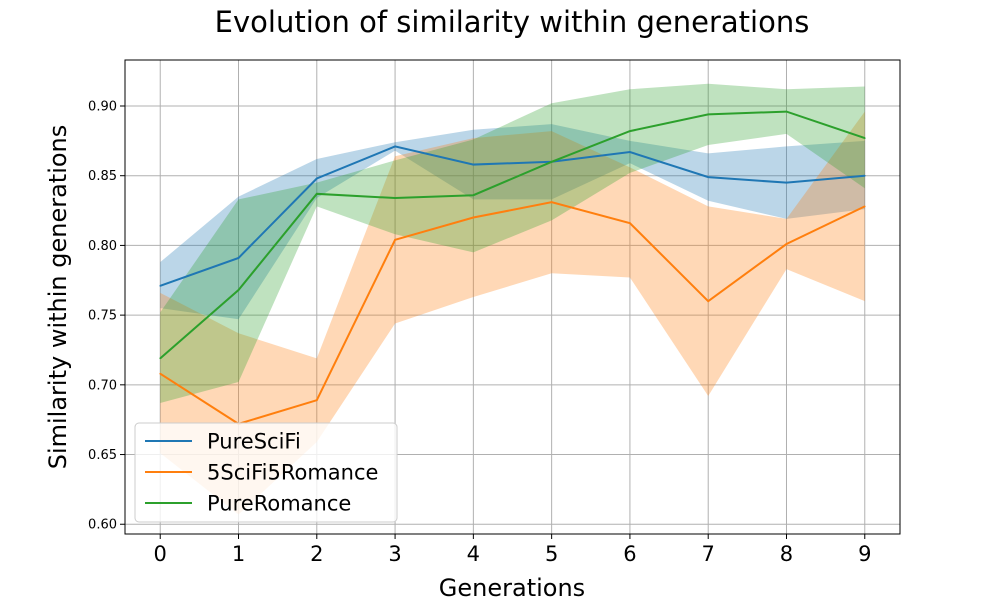 Image resolution: width=1000 pixels, height=600 pixels. What do you see at coordinates (316, 554) in the screenshot?
I see `x-tick-label: 2` at bounding box center [316, 554].